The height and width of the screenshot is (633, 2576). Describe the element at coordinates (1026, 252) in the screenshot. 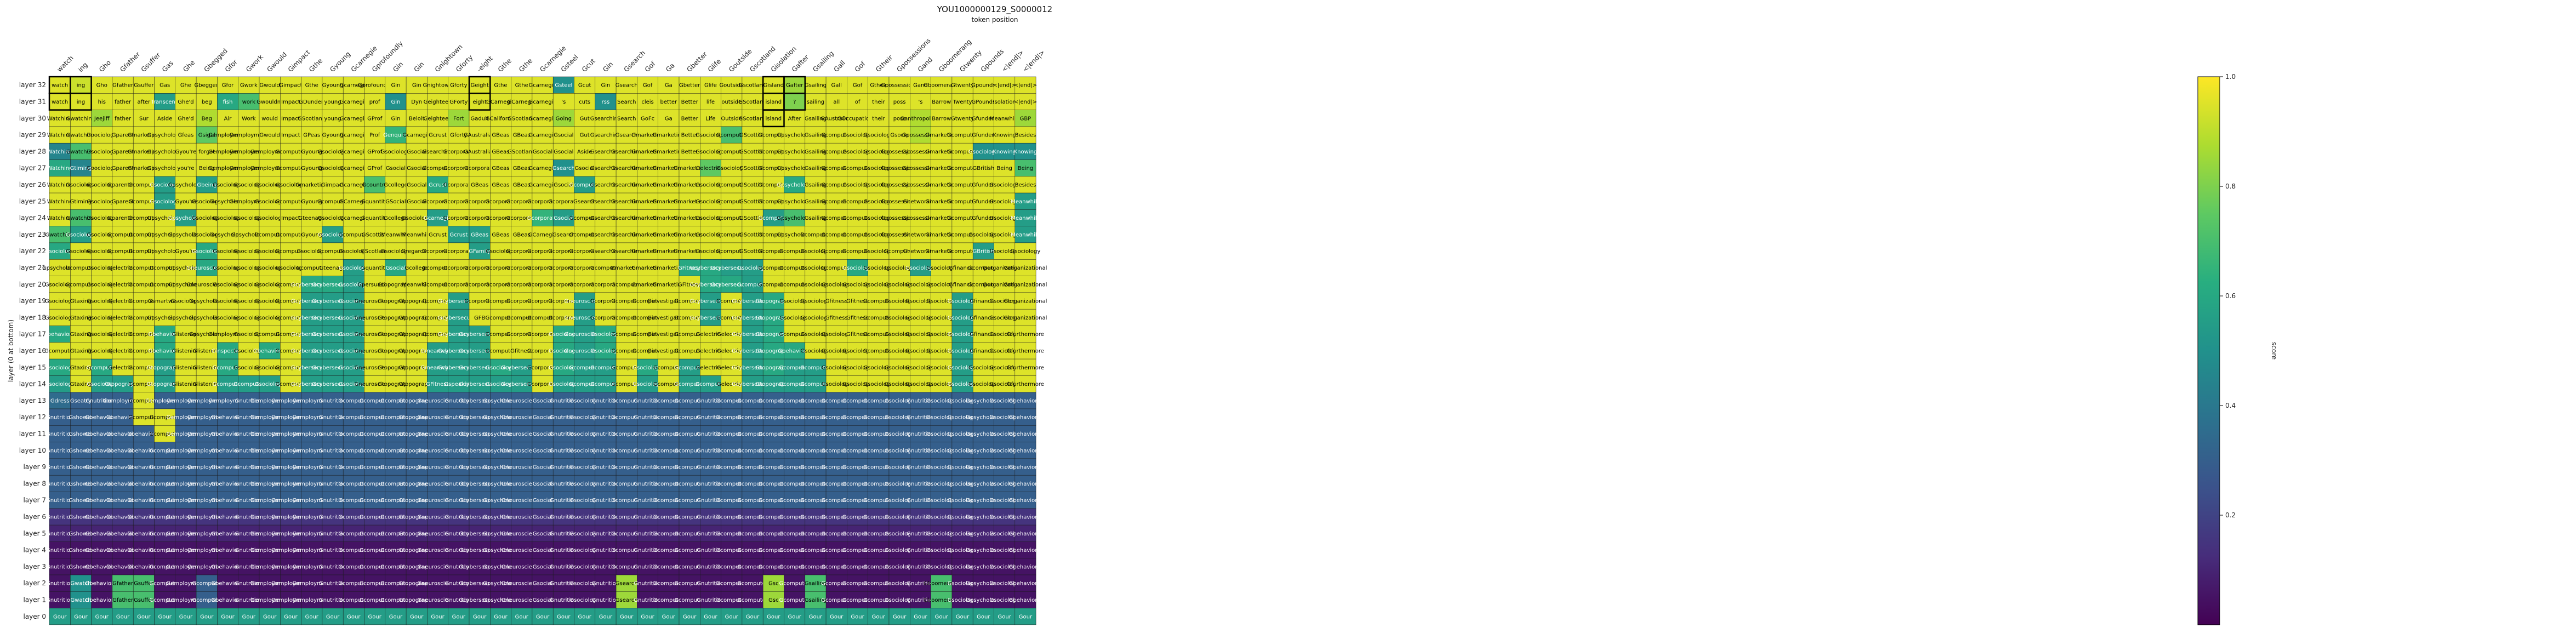

I see `heatmap-cell-label: Gsociology` at that location.